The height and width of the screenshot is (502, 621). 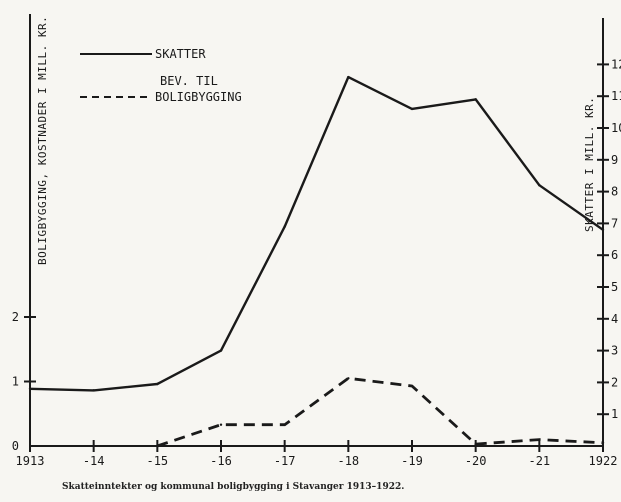 I want to click on x-tick-label: -20, so click(x=476, y=461).